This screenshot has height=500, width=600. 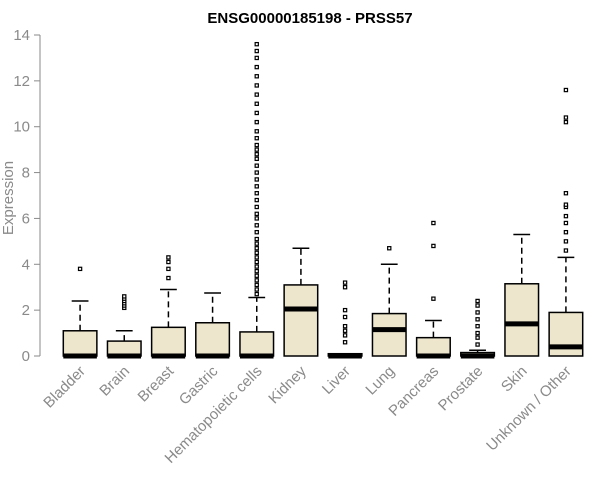 What do you see at coordinates (336, 380) in the screenshot?
I see `x-tick-label: Liver` at bounding box center [336, 380].